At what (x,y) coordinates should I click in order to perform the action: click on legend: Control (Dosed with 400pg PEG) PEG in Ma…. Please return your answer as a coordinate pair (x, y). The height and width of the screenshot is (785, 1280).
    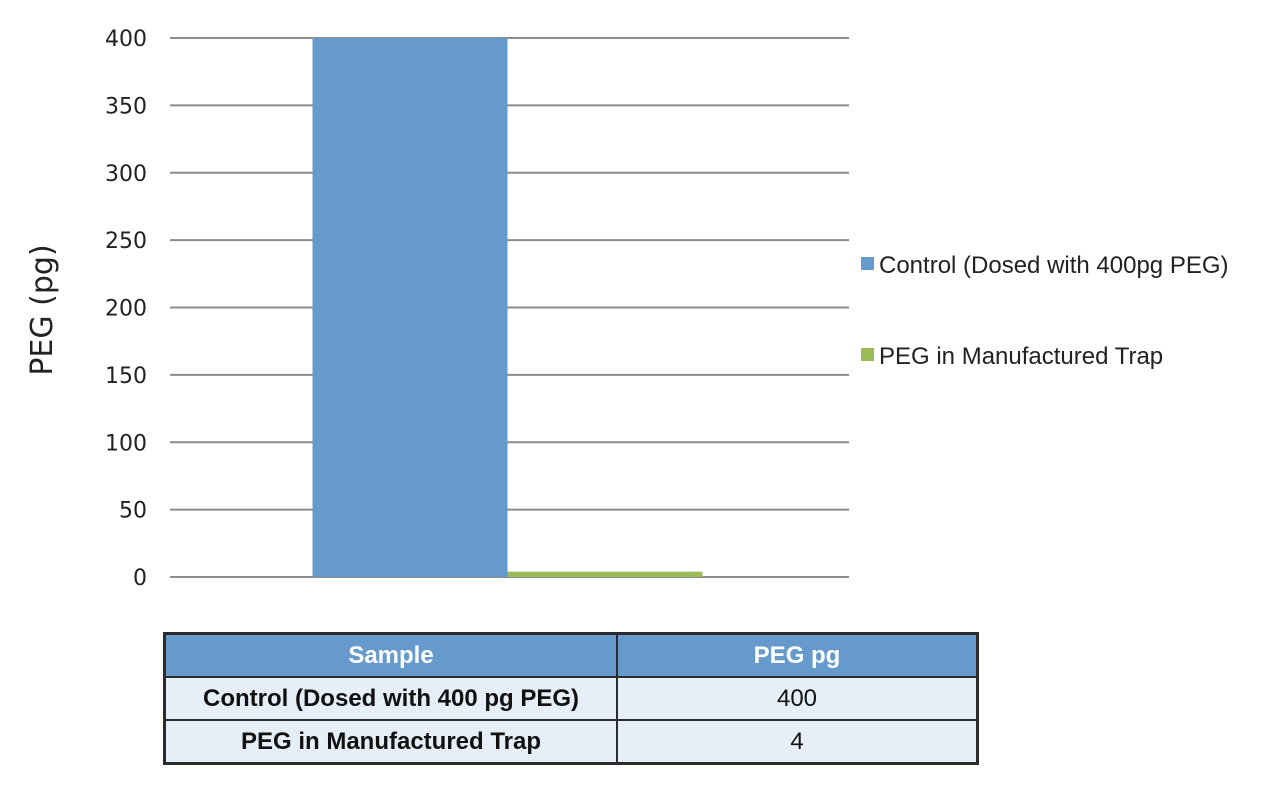
    Looking at the image, I should click on (1045, 311).